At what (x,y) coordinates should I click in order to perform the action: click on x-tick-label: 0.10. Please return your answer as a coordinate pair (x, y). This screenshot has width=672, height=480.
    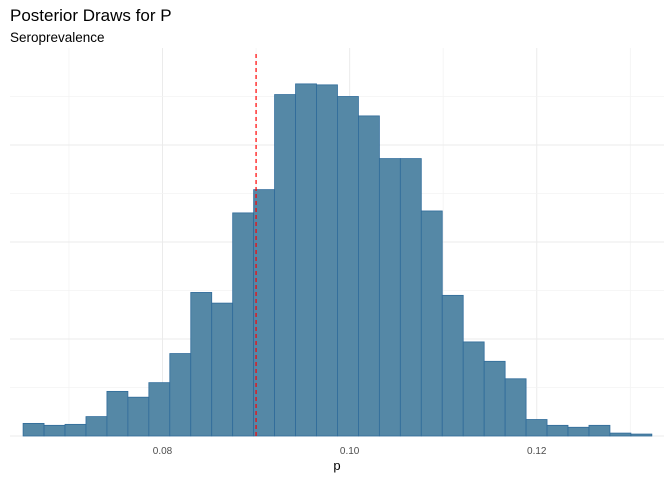
    Looking at the image, I should click on (350, 451).